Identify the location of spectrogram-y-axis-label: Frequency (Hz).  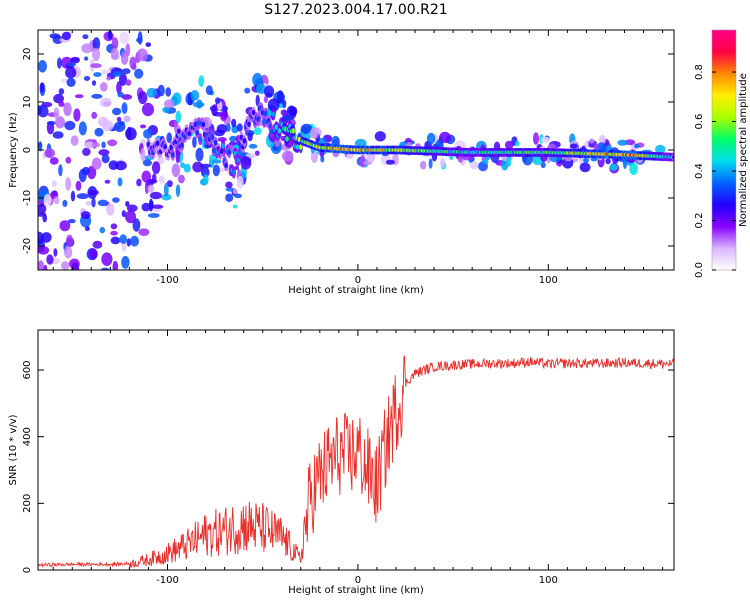
(13, 150).